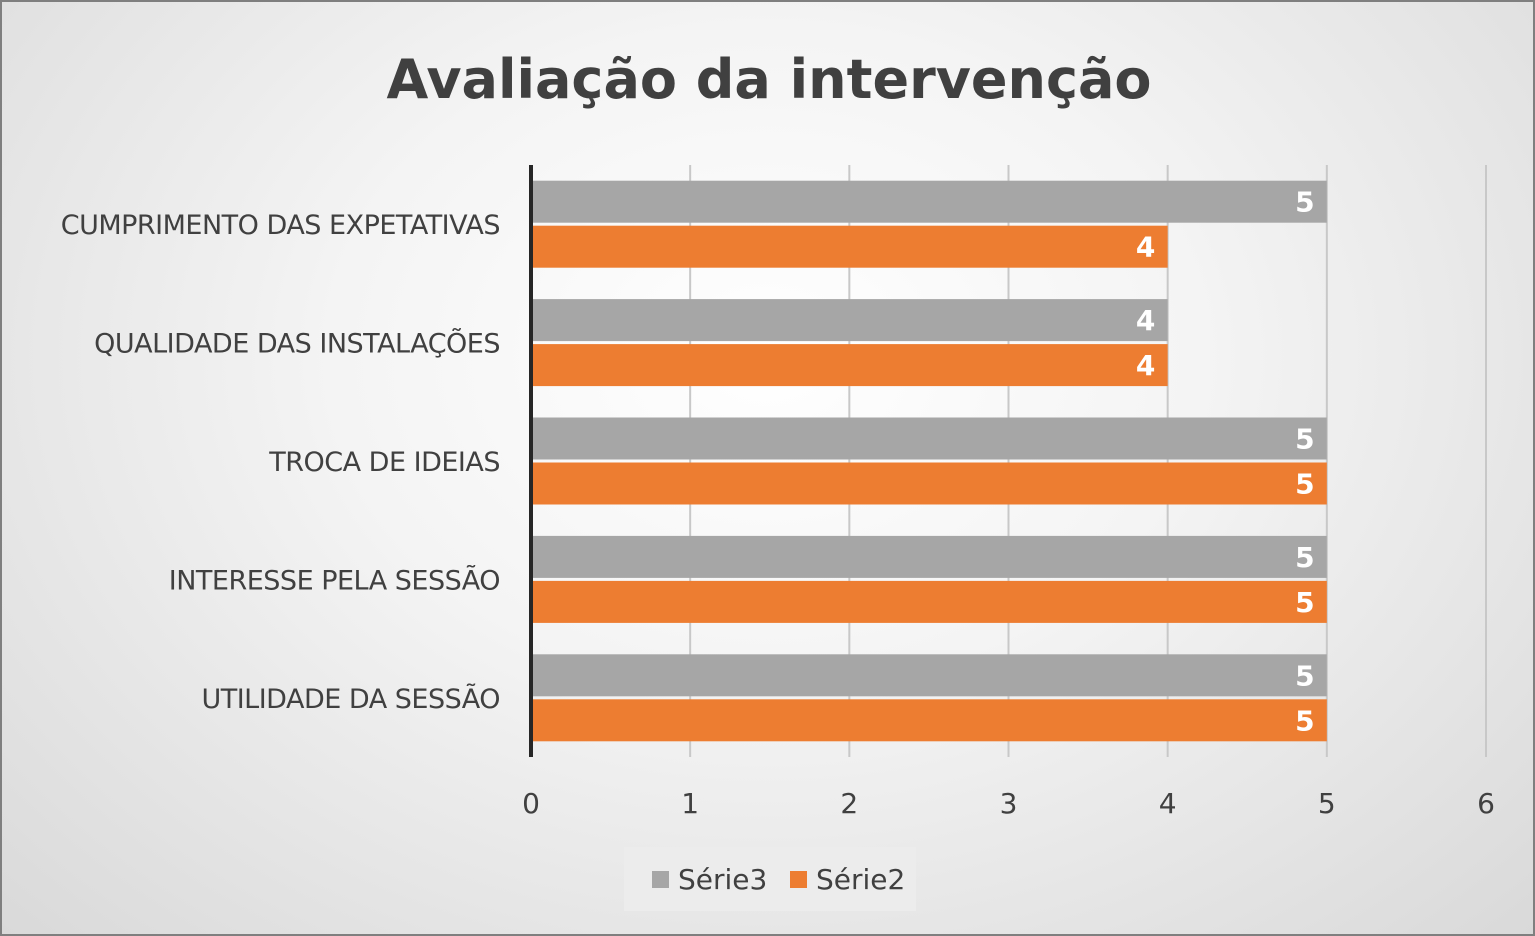  Describe the element at coordinates (722, 879) in the screenshot. I see `legend-entry: Série3` at that location.